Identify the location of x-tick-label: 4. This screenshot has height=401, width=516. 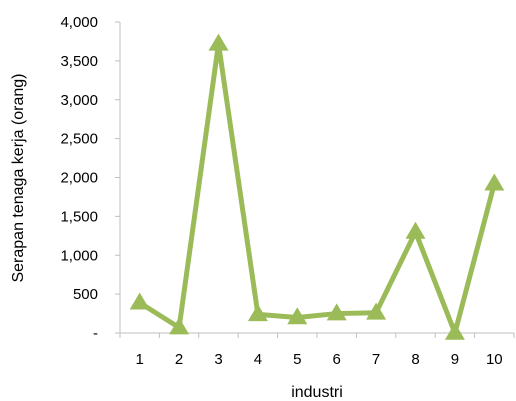
(258, 359).